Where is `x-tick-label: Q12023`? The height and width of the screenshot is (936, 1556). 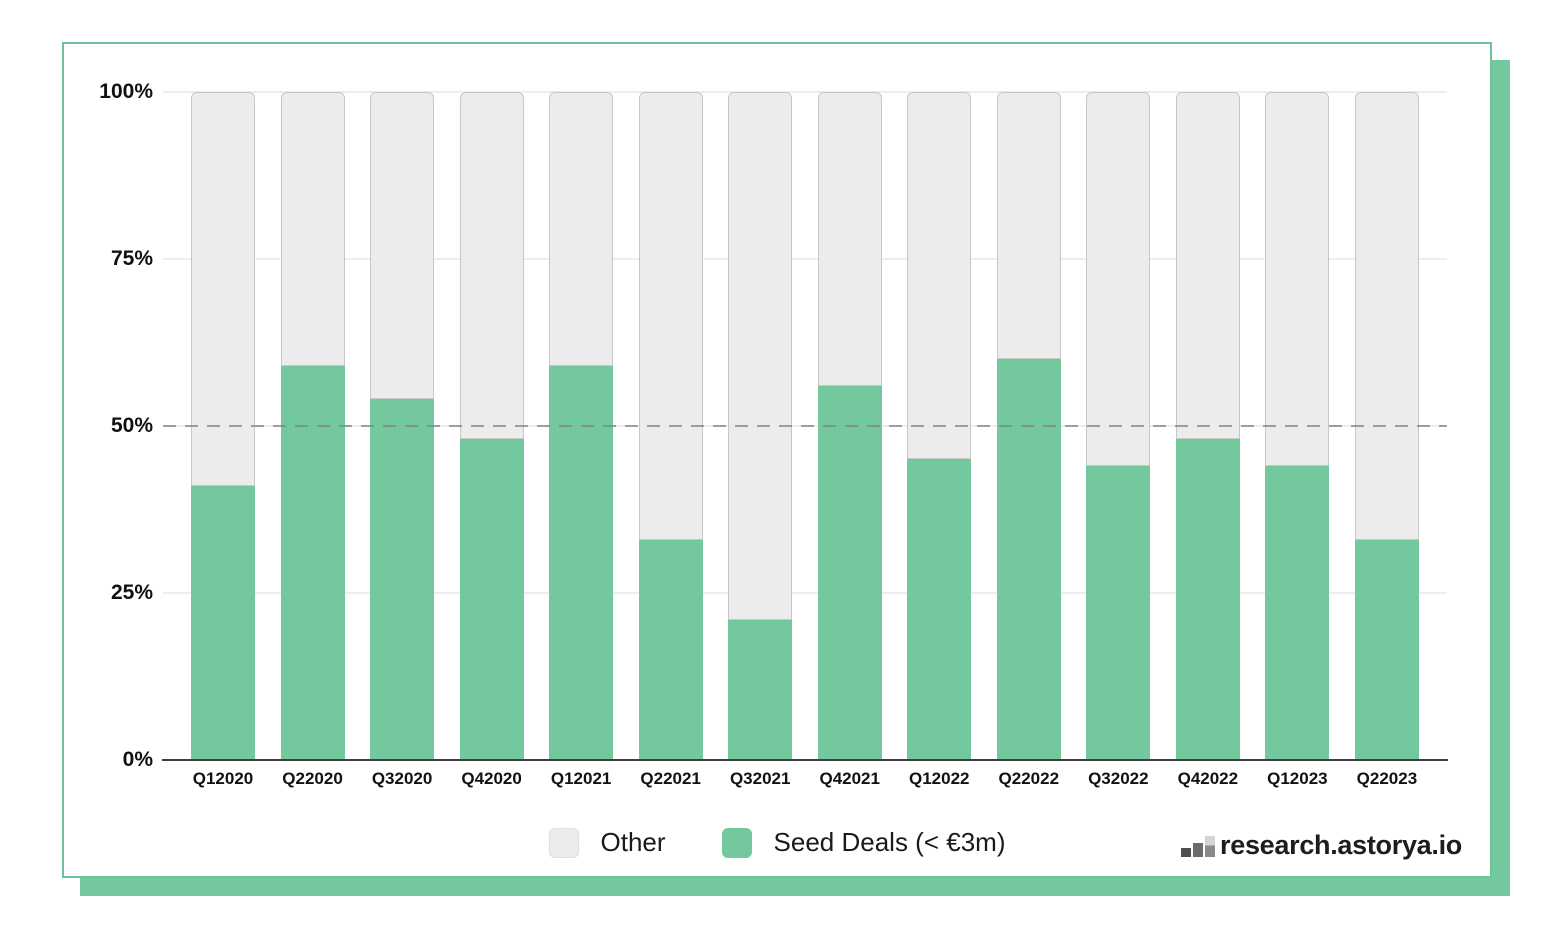 x-tick-label: Q12023 is located at coordinates (1297, 778).